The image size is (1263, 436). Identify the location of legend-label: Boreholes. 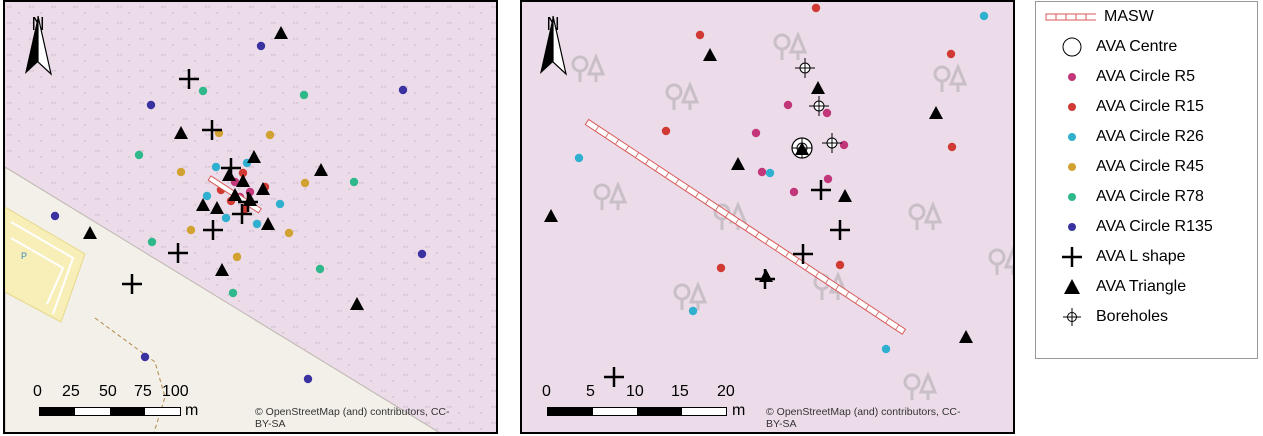
(1132, 316).